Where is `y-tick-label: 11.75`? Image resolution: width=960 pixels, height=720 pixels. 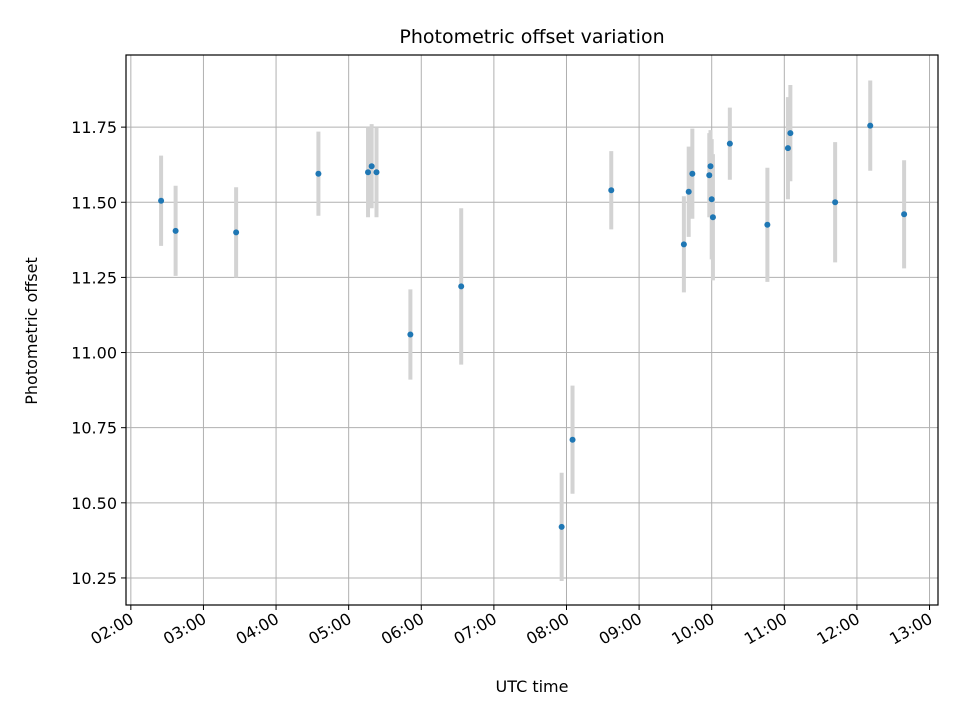
y-tick-label: 11.75 is located at coordinates (94, 127).